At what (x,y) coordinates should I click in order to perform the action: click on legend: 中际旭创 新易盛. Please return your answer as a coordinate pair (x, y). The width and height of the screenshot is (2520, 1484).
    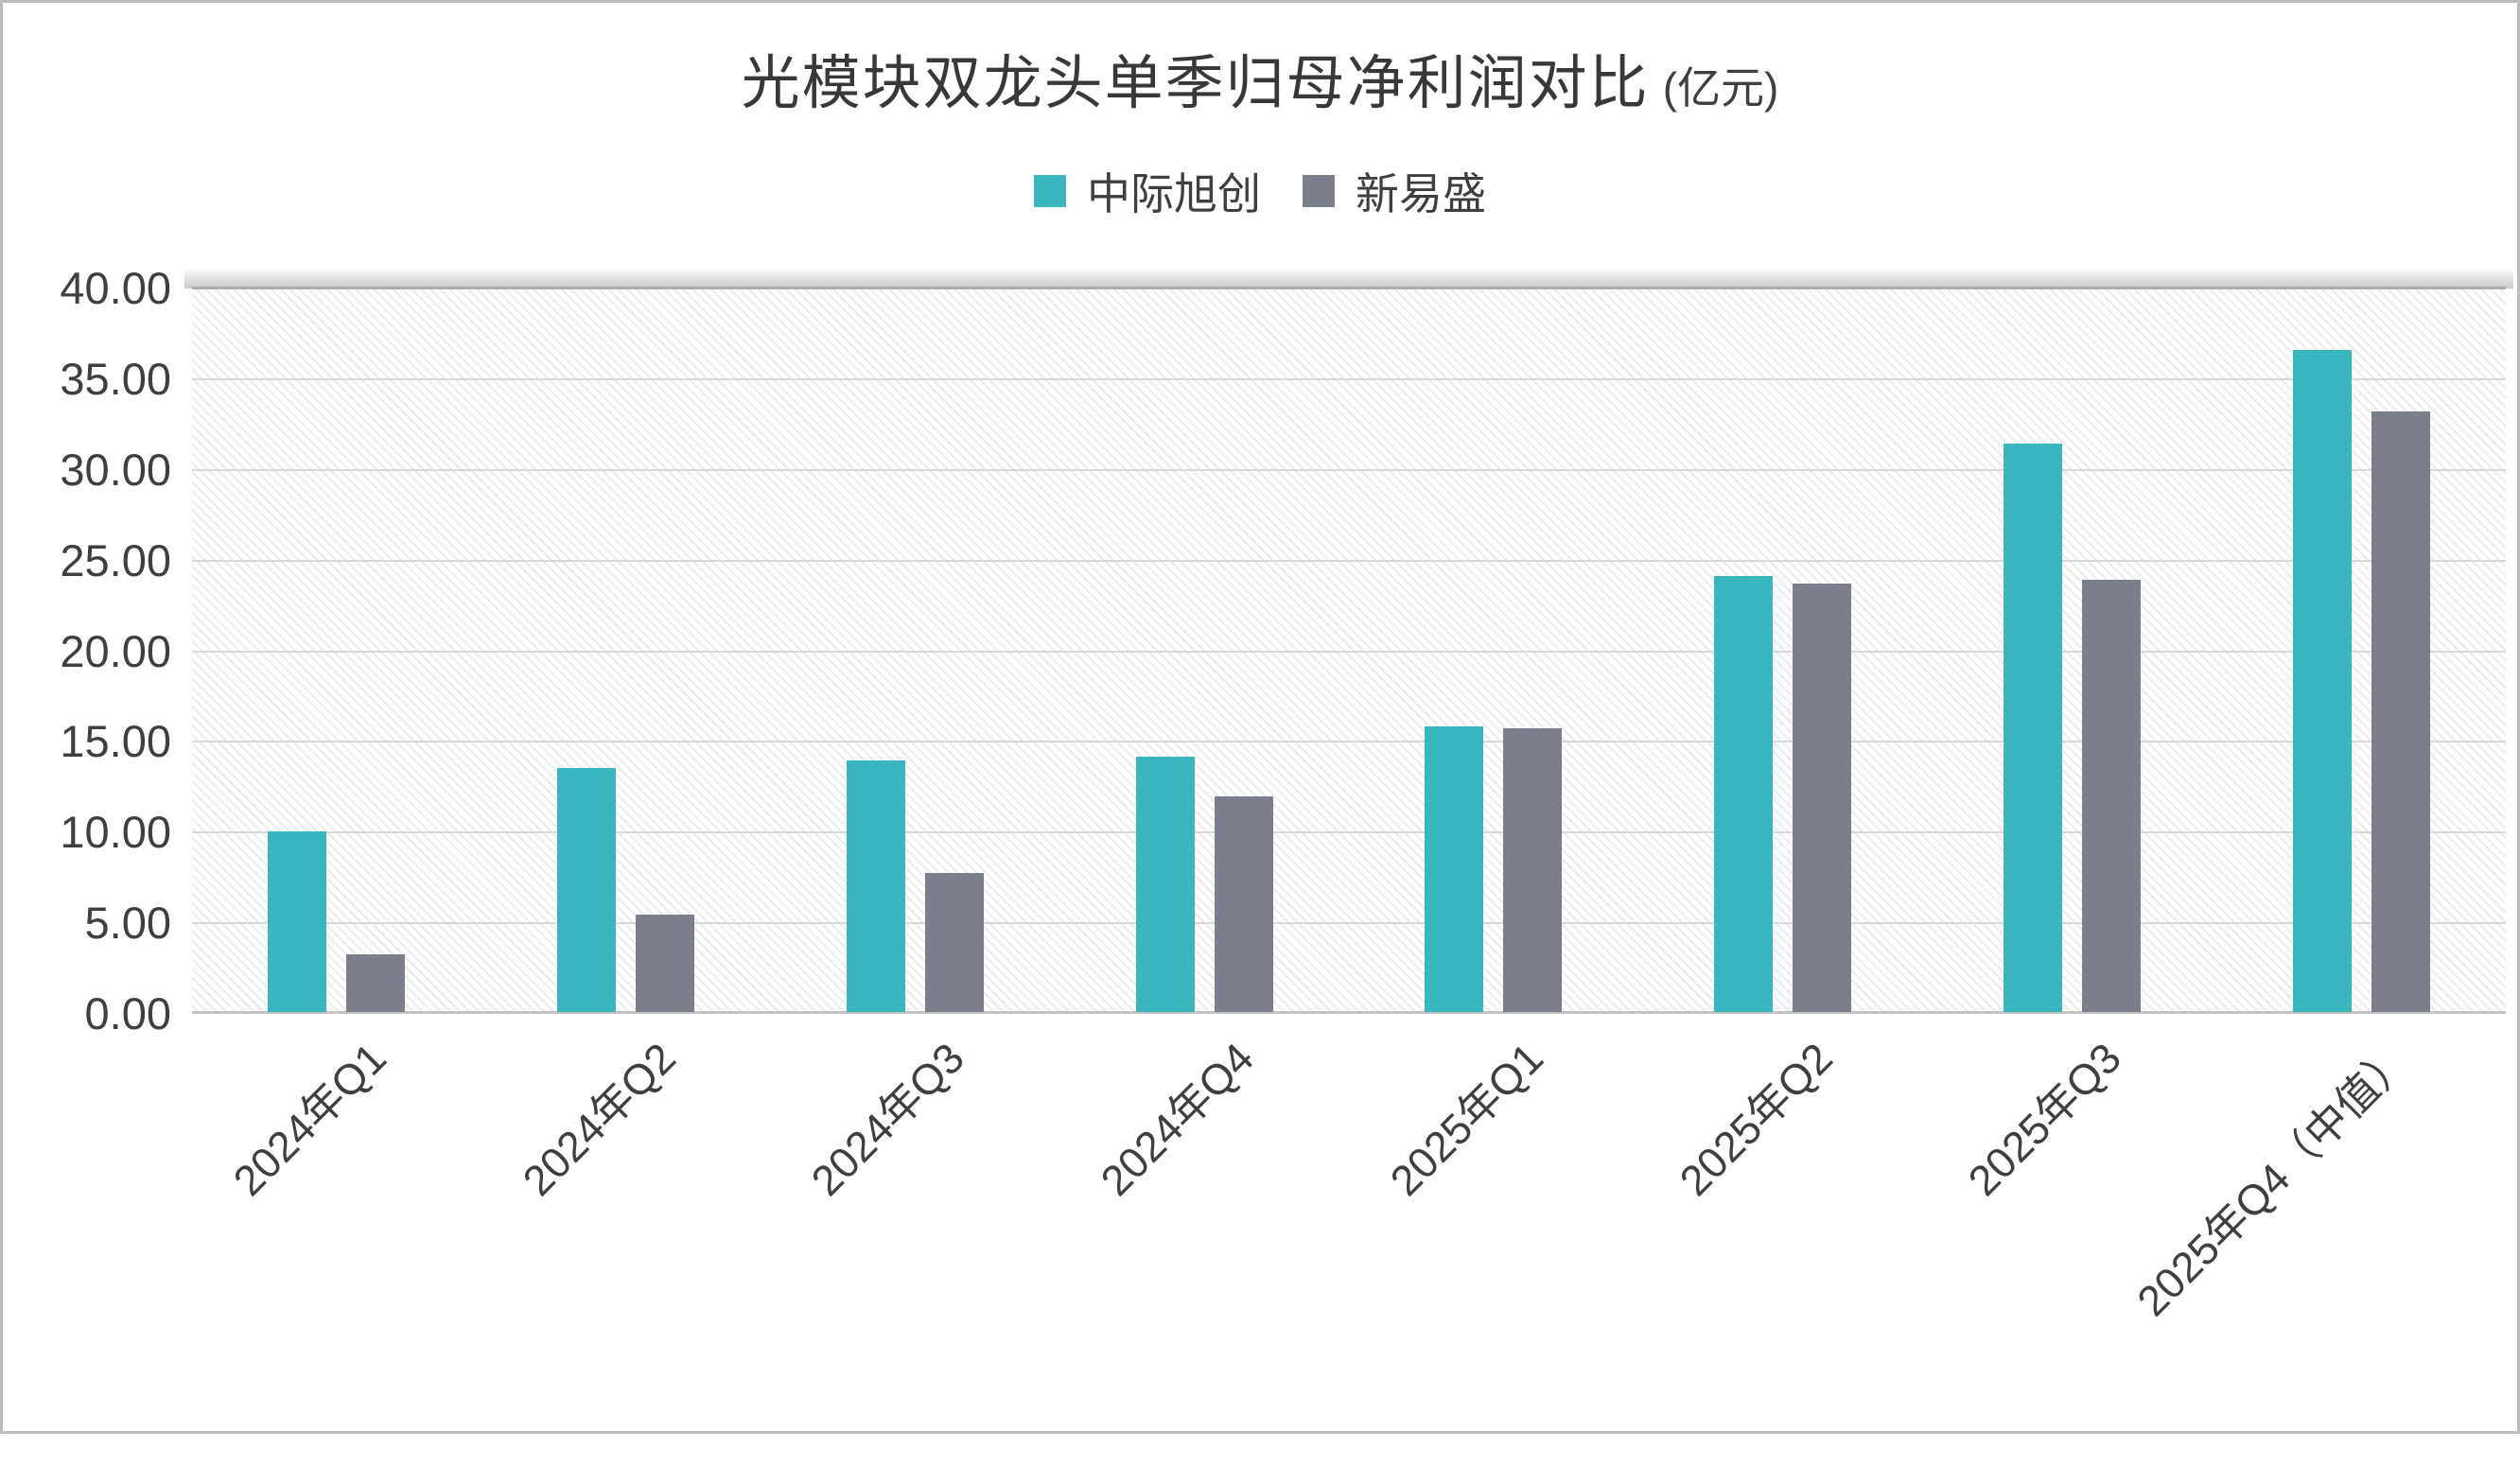
    Looking at the image, I should click on (1260, 191).